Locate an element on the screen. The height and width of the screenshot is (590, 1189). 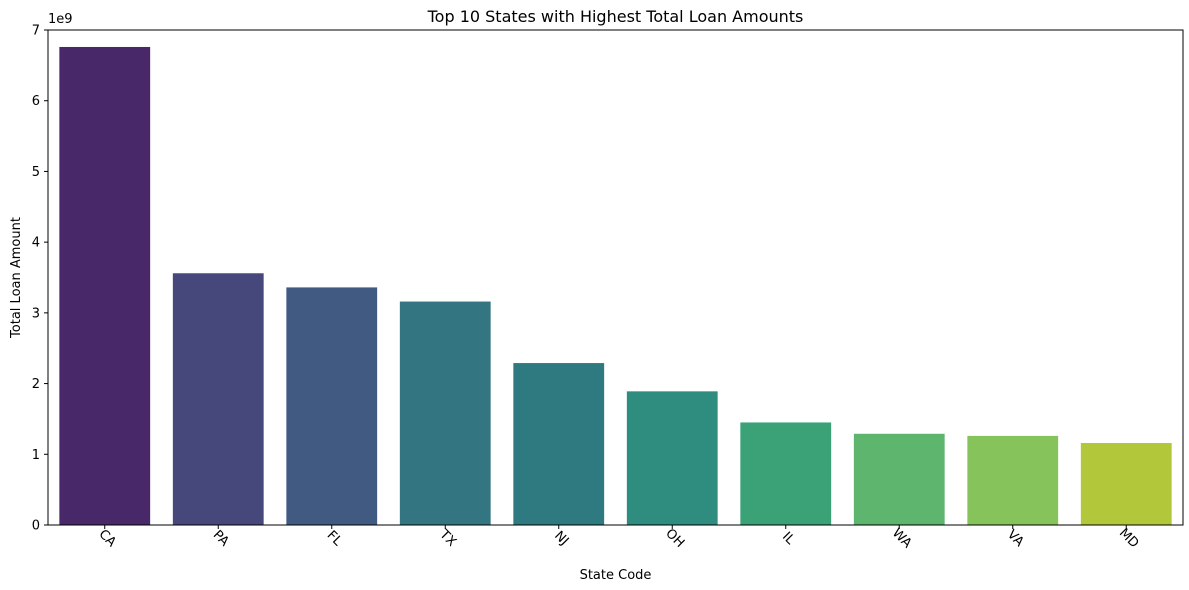
bar-fl is located at coordinates (332, 406).